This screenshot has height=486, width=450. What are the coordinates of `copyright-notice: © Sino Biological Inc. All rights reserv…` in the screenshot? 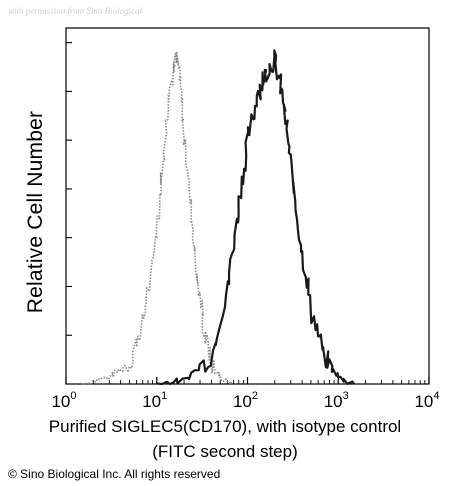 It's located at (114, 474).